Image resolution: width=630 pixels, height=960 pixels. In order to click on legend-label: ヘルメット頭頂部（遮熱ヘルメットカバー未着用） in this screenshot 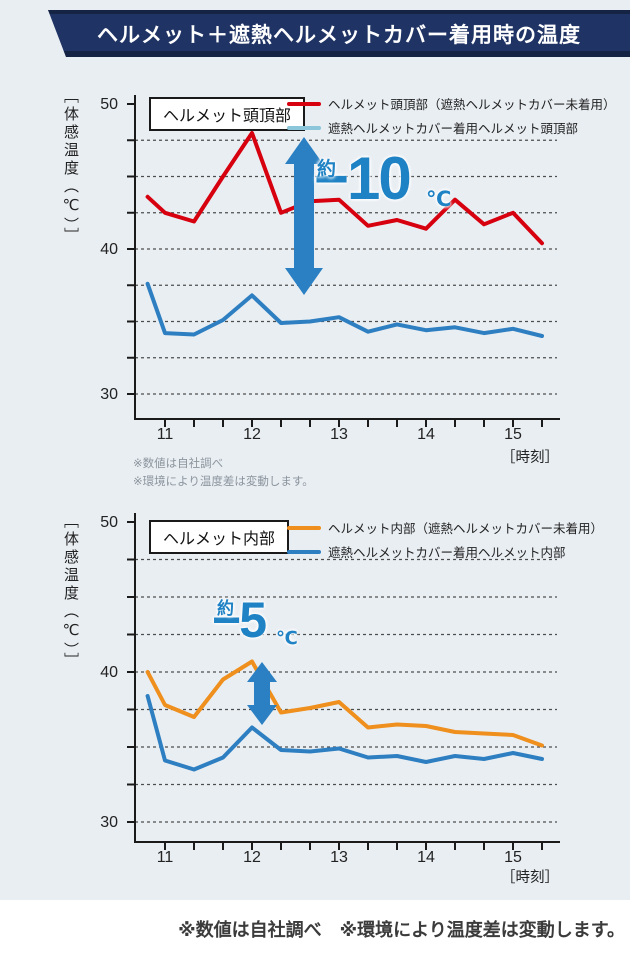, I will do `click(472, 105)`.